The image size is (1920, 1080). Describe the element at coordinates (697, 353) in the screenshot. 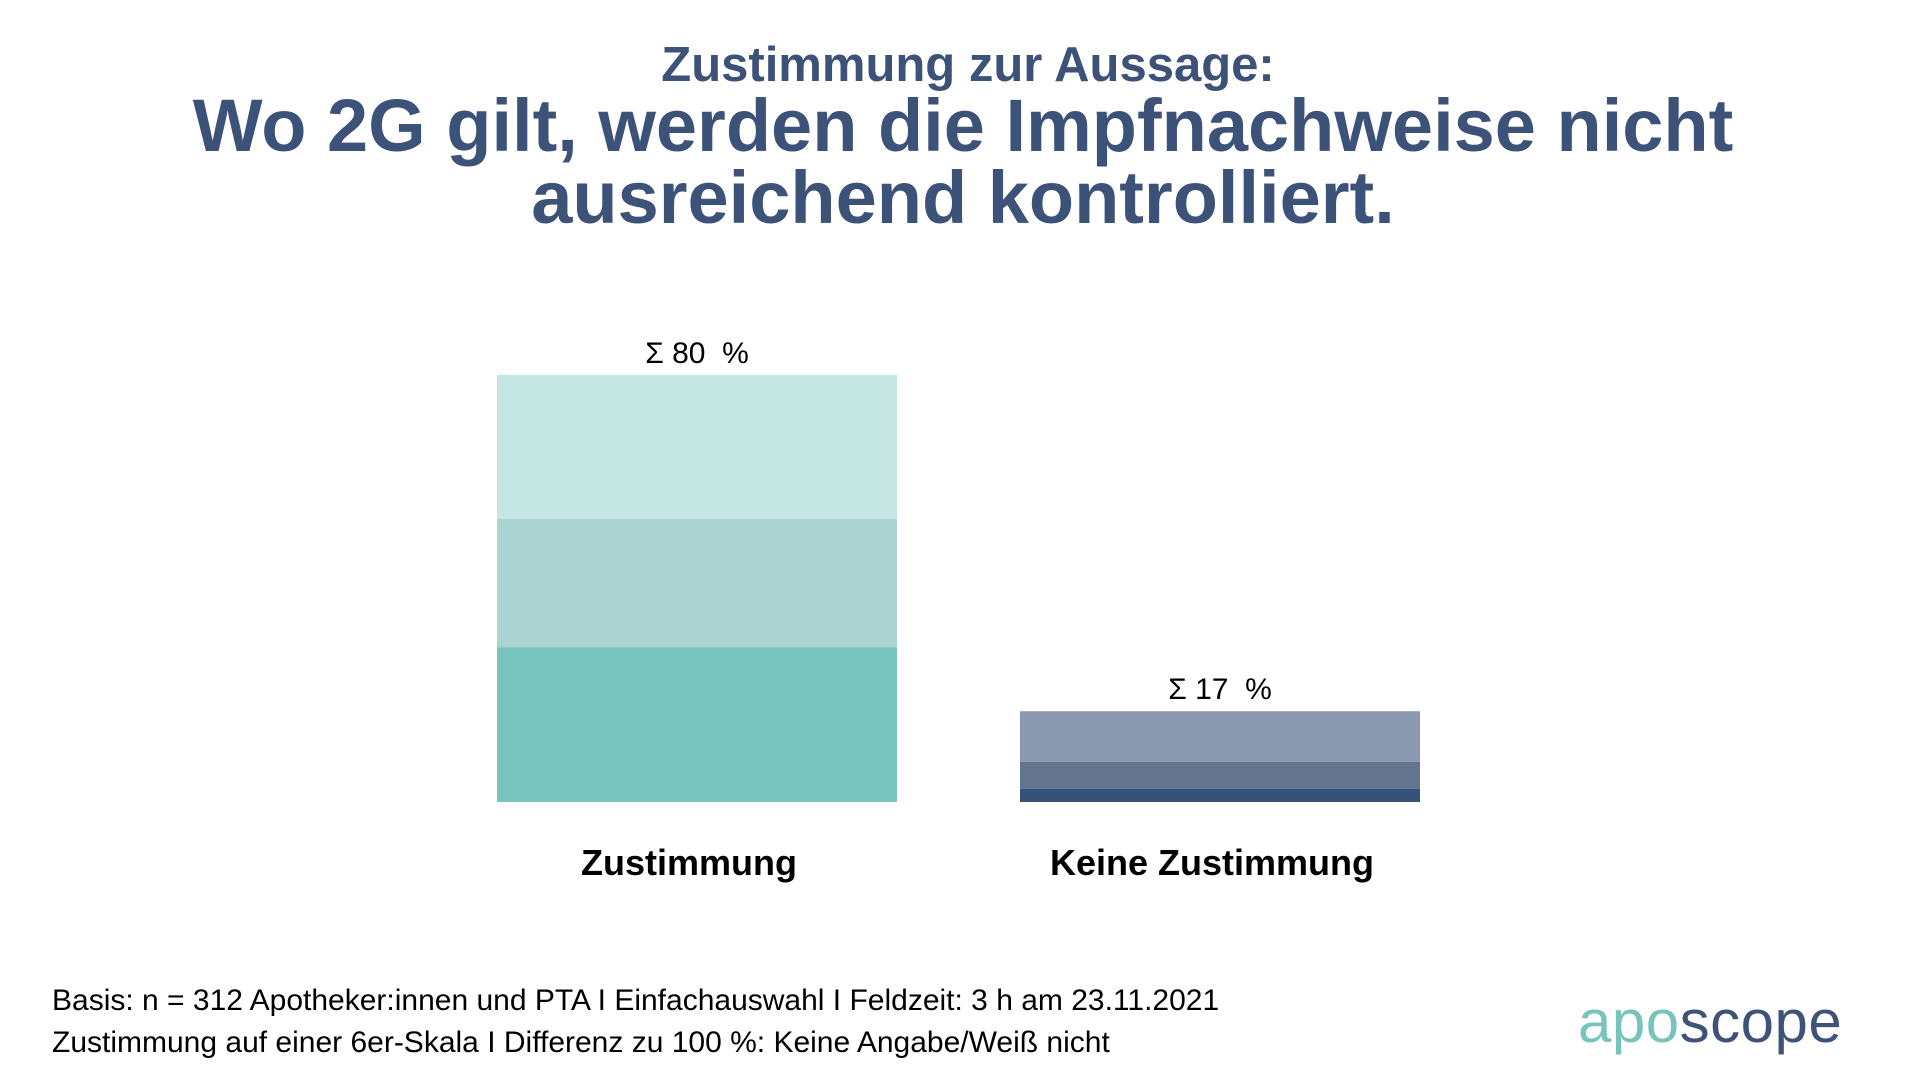

I see `total-label: Σ 80 %` at that location.